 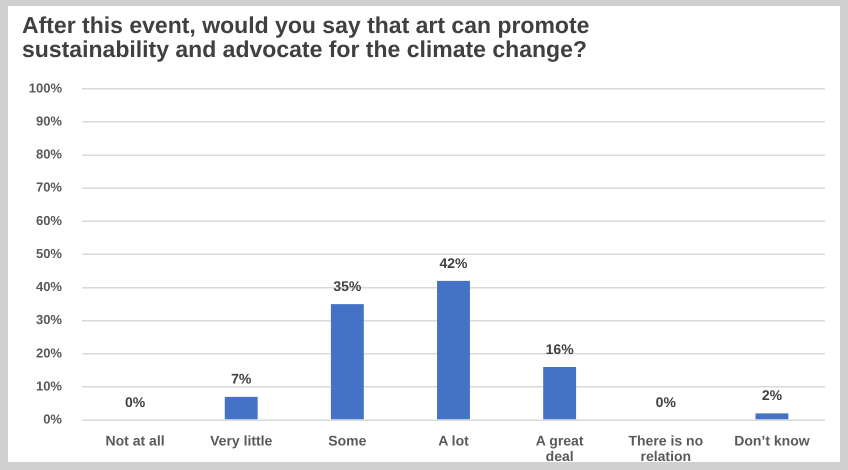 What do you see at coordinates (454, 440) in the screenshot?
I see `x-tick-label: A lot` at bounding box center [454, 440].